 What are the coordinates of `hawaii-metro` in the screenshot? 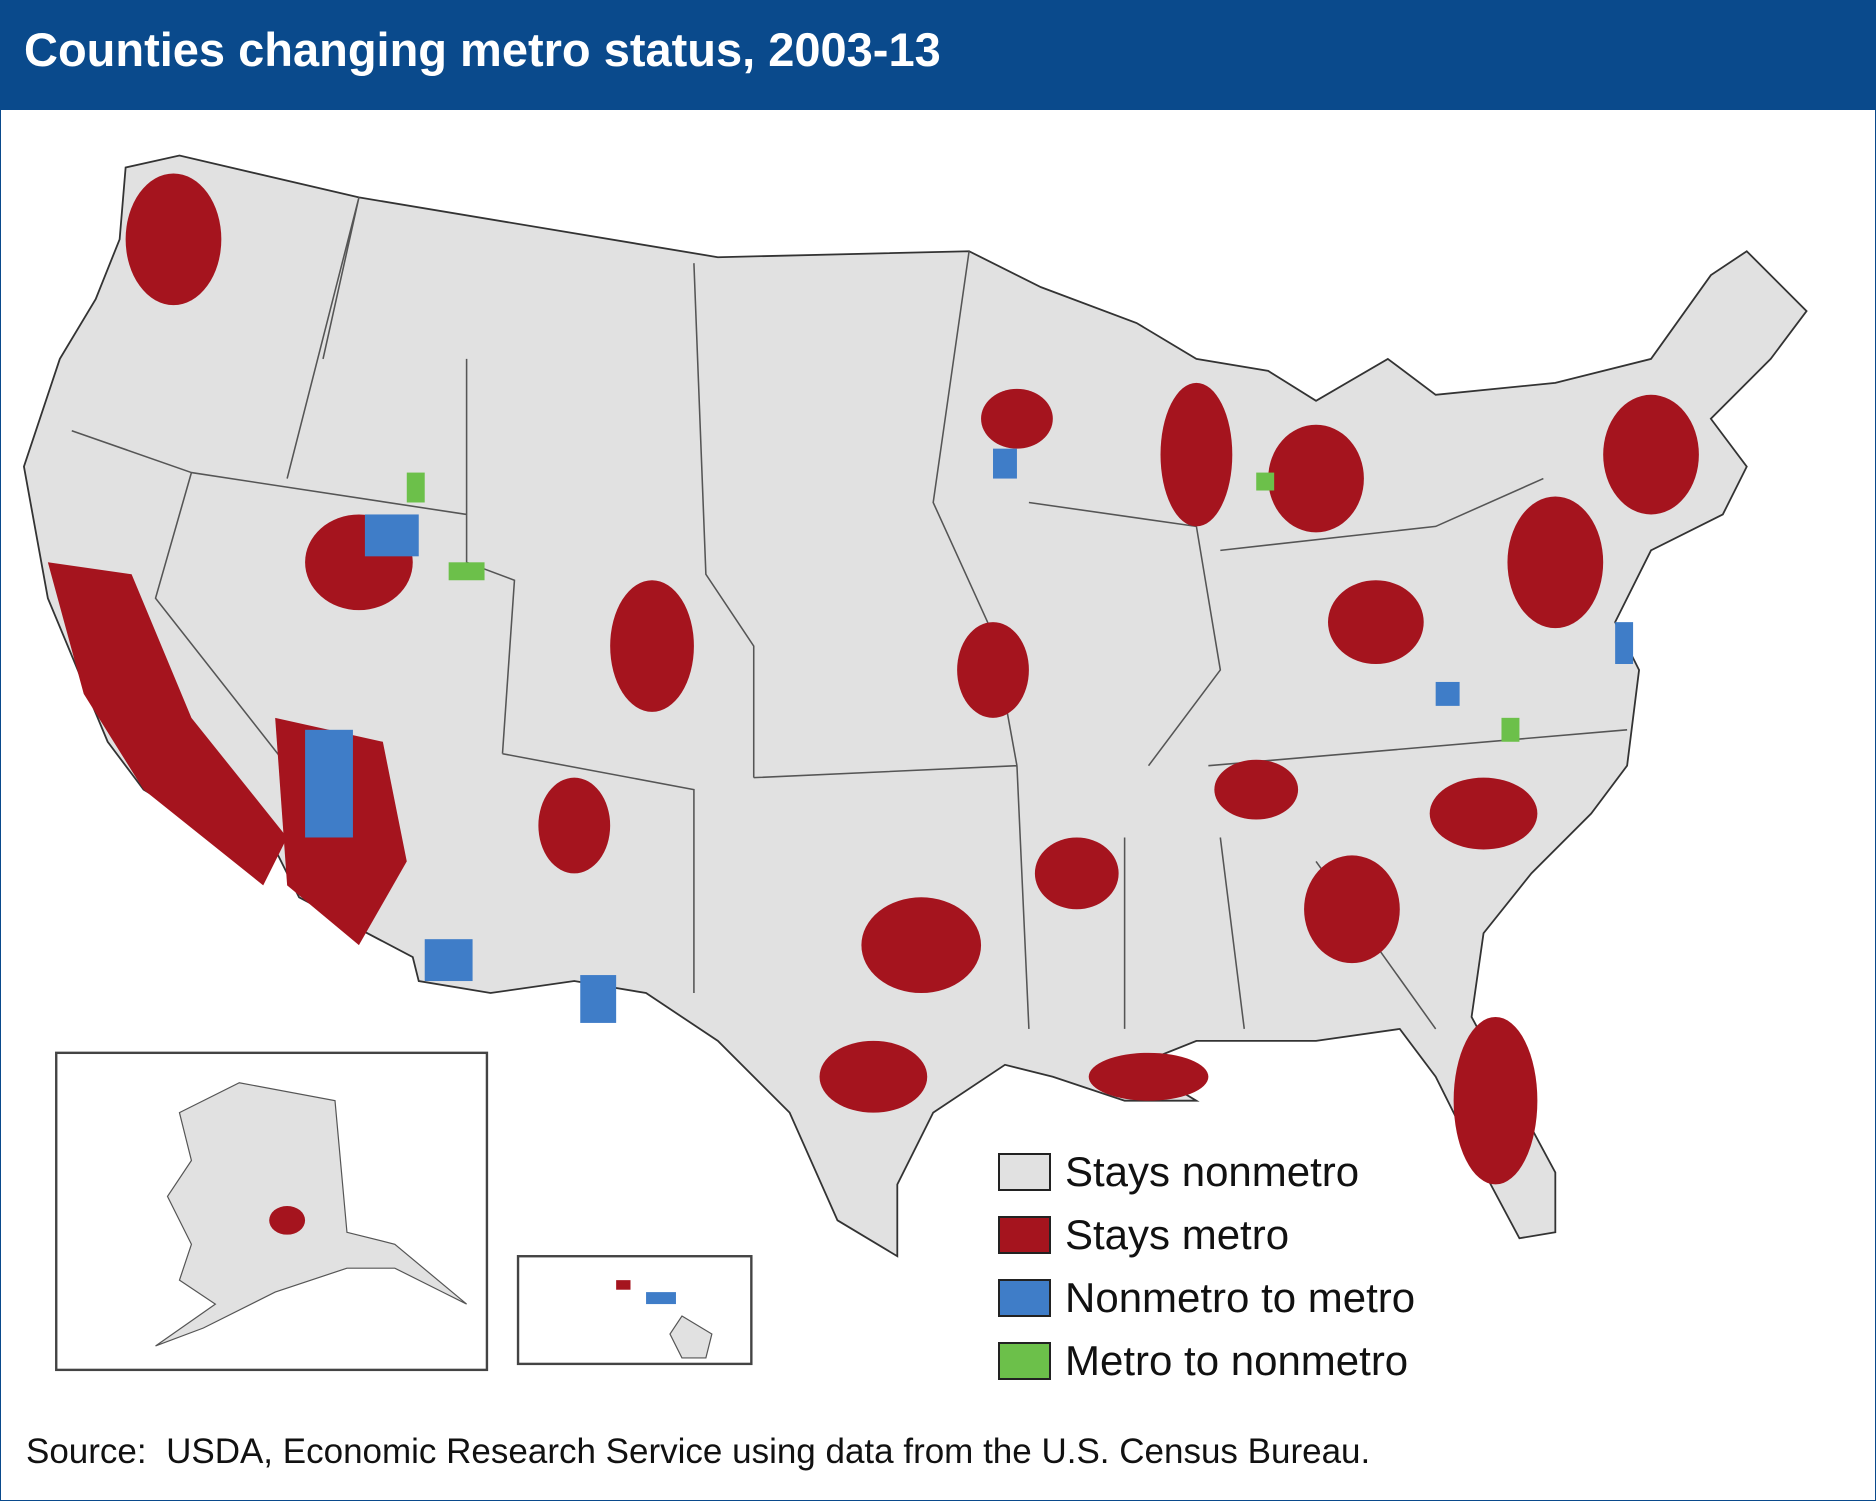 It's located at (623, 1285).